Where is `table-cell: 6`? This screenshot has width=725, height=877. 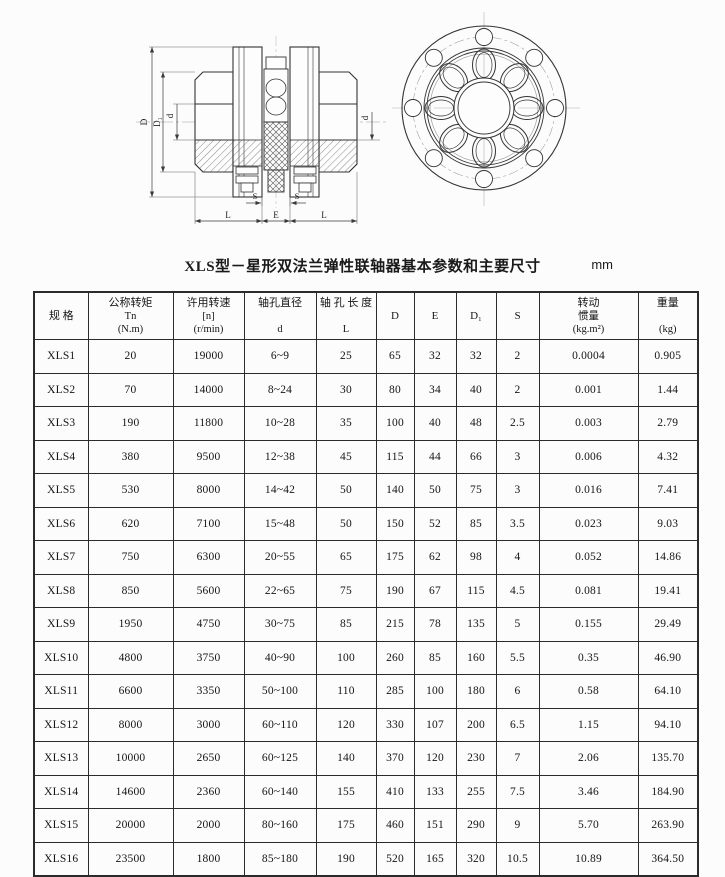 table-cell: 6 is located at coordinates (517, 691).